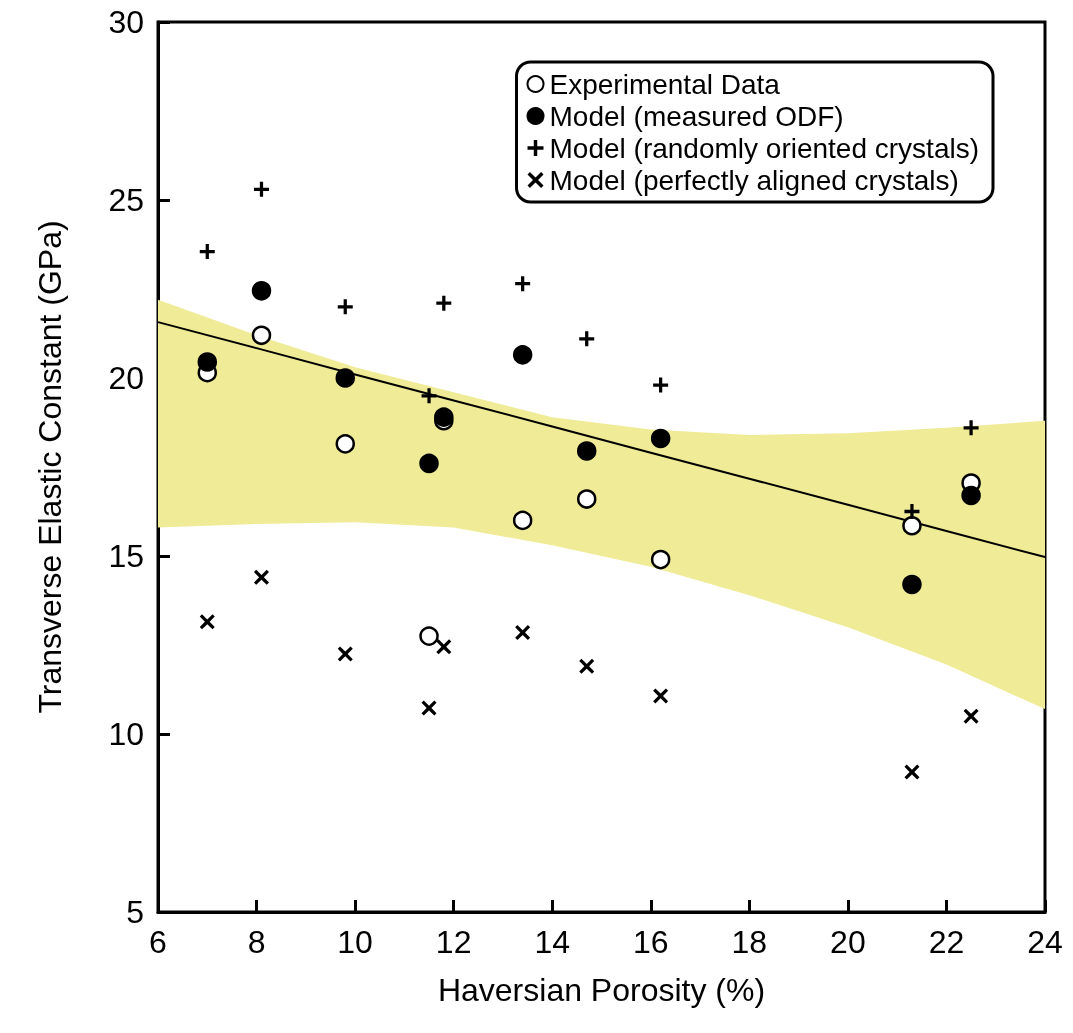 The image size is (1073, 1033). I want to click on x-tick-label: 22, so click(946, 942).